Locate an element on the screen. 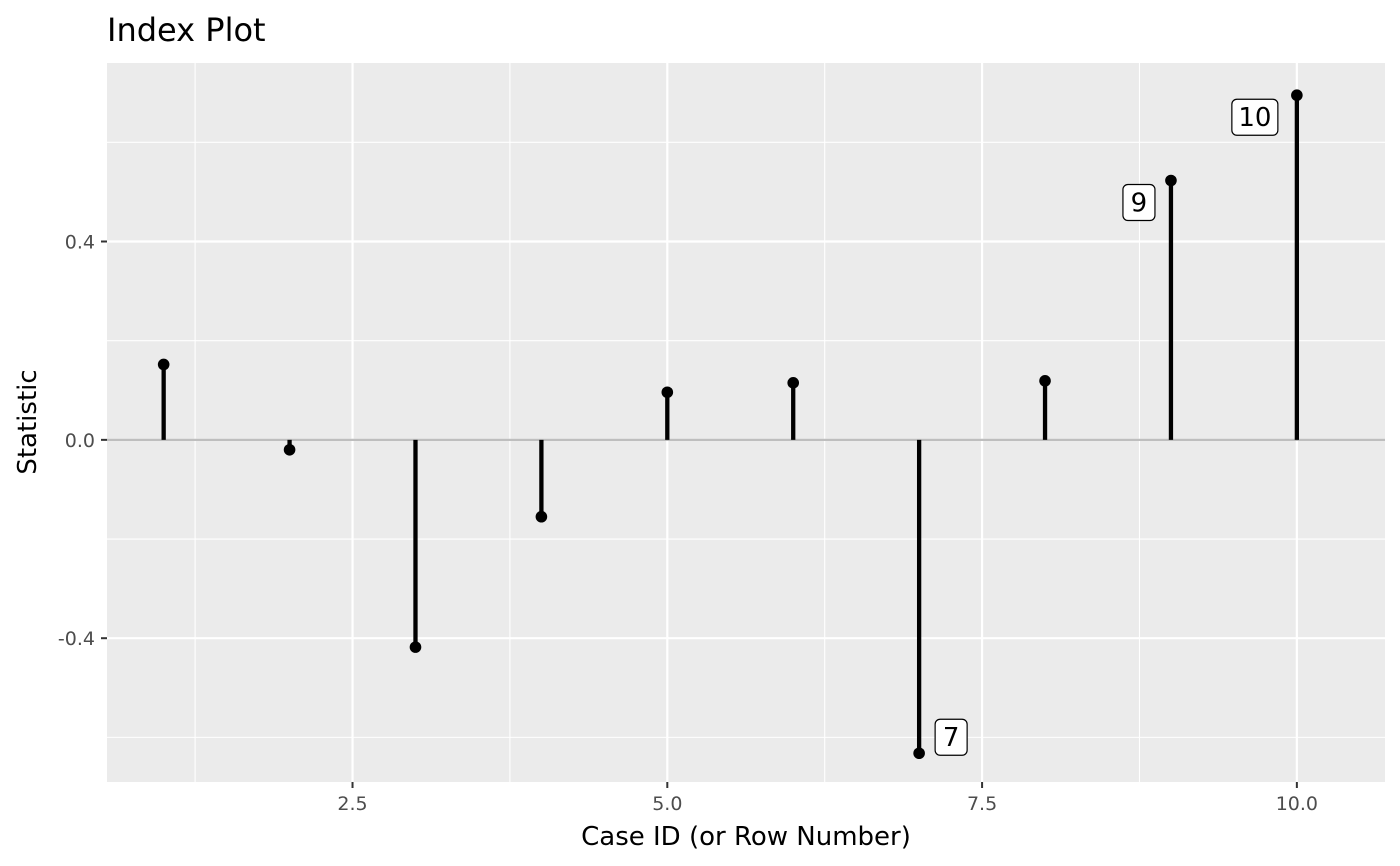  x-tick-label: 7.5 is located at coordinates (982, 804).